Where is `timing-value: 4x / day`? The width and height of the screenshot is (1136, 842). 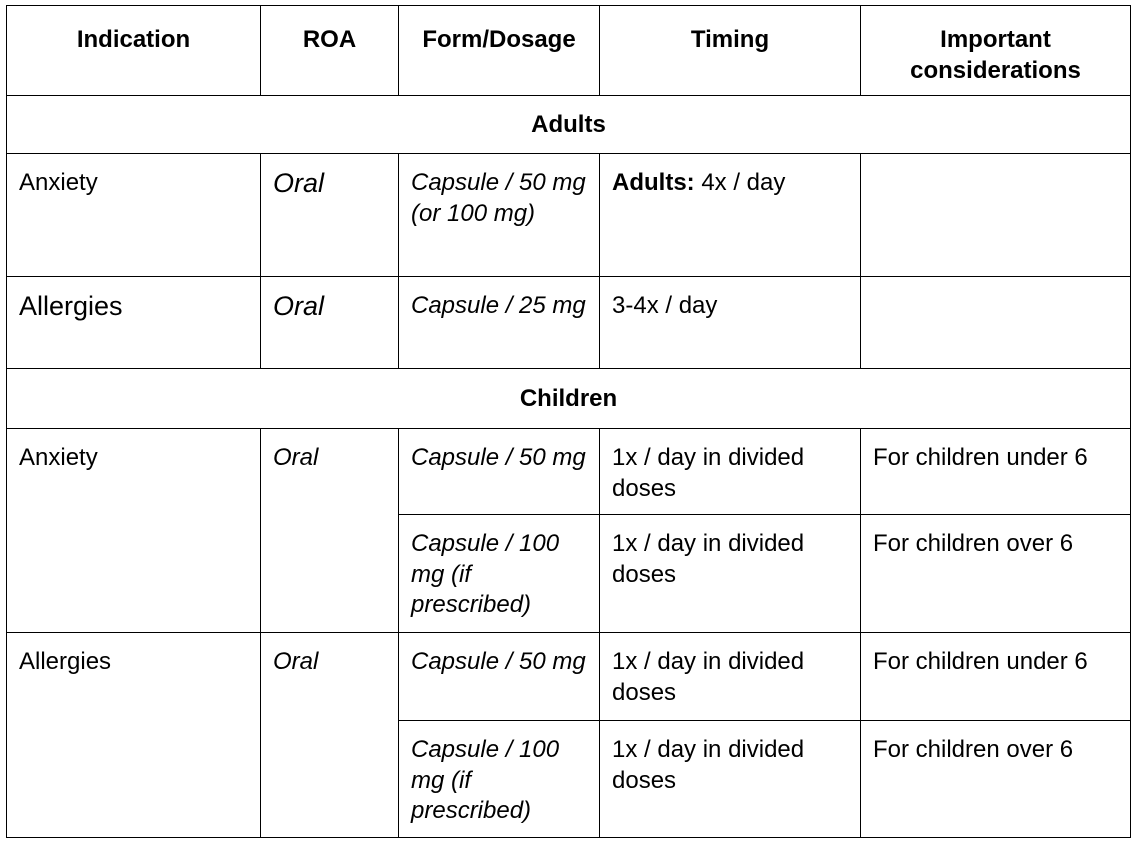 timing-value: 4x / day is located at coordinates (743, 182).